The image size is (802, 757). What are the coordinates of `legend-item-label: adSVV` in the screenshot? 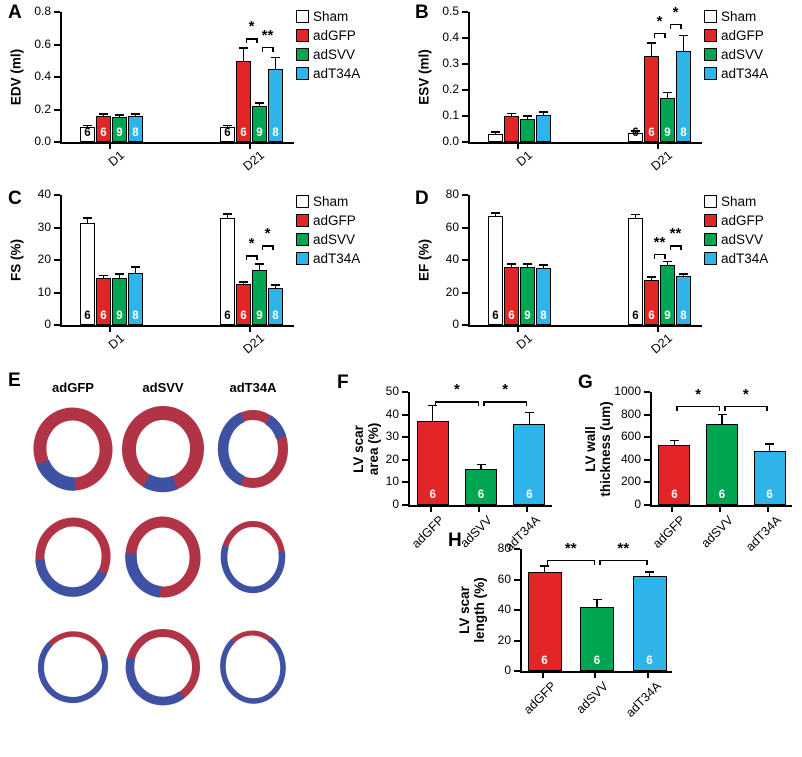 It's located at (334, 239).